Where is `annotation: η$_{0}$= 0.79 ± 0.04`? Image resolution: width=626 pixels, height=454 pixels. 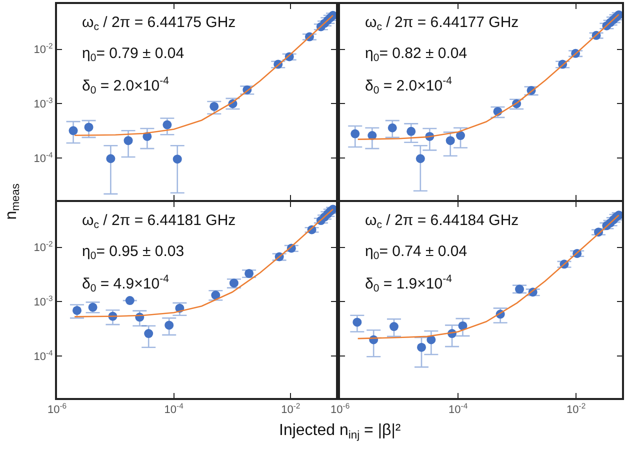
annotation: η$_{0}$= 0.79 ± 0.04 is located at coordinates (133, 54).